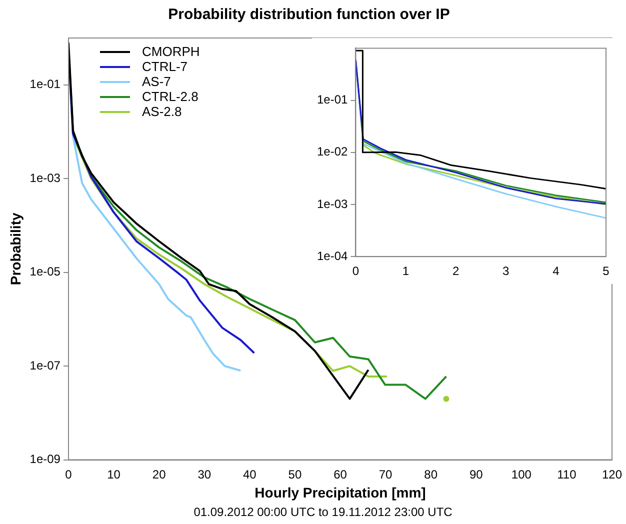  Describe the element at coordinates (567, 474) in the screenshot. I see `x-tick-label: 110` at that location.